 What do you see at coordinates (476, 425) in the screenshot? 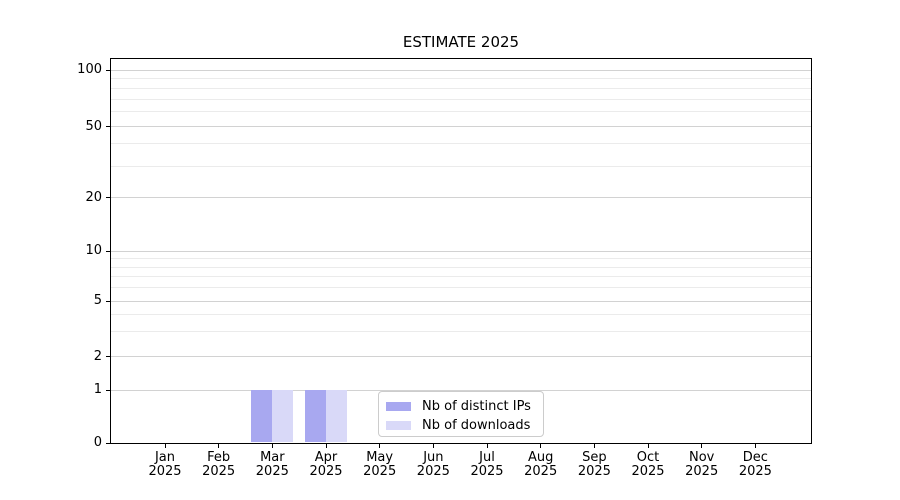
I see `legend-label: Nb of downloads` at bounding box center [476, 425].